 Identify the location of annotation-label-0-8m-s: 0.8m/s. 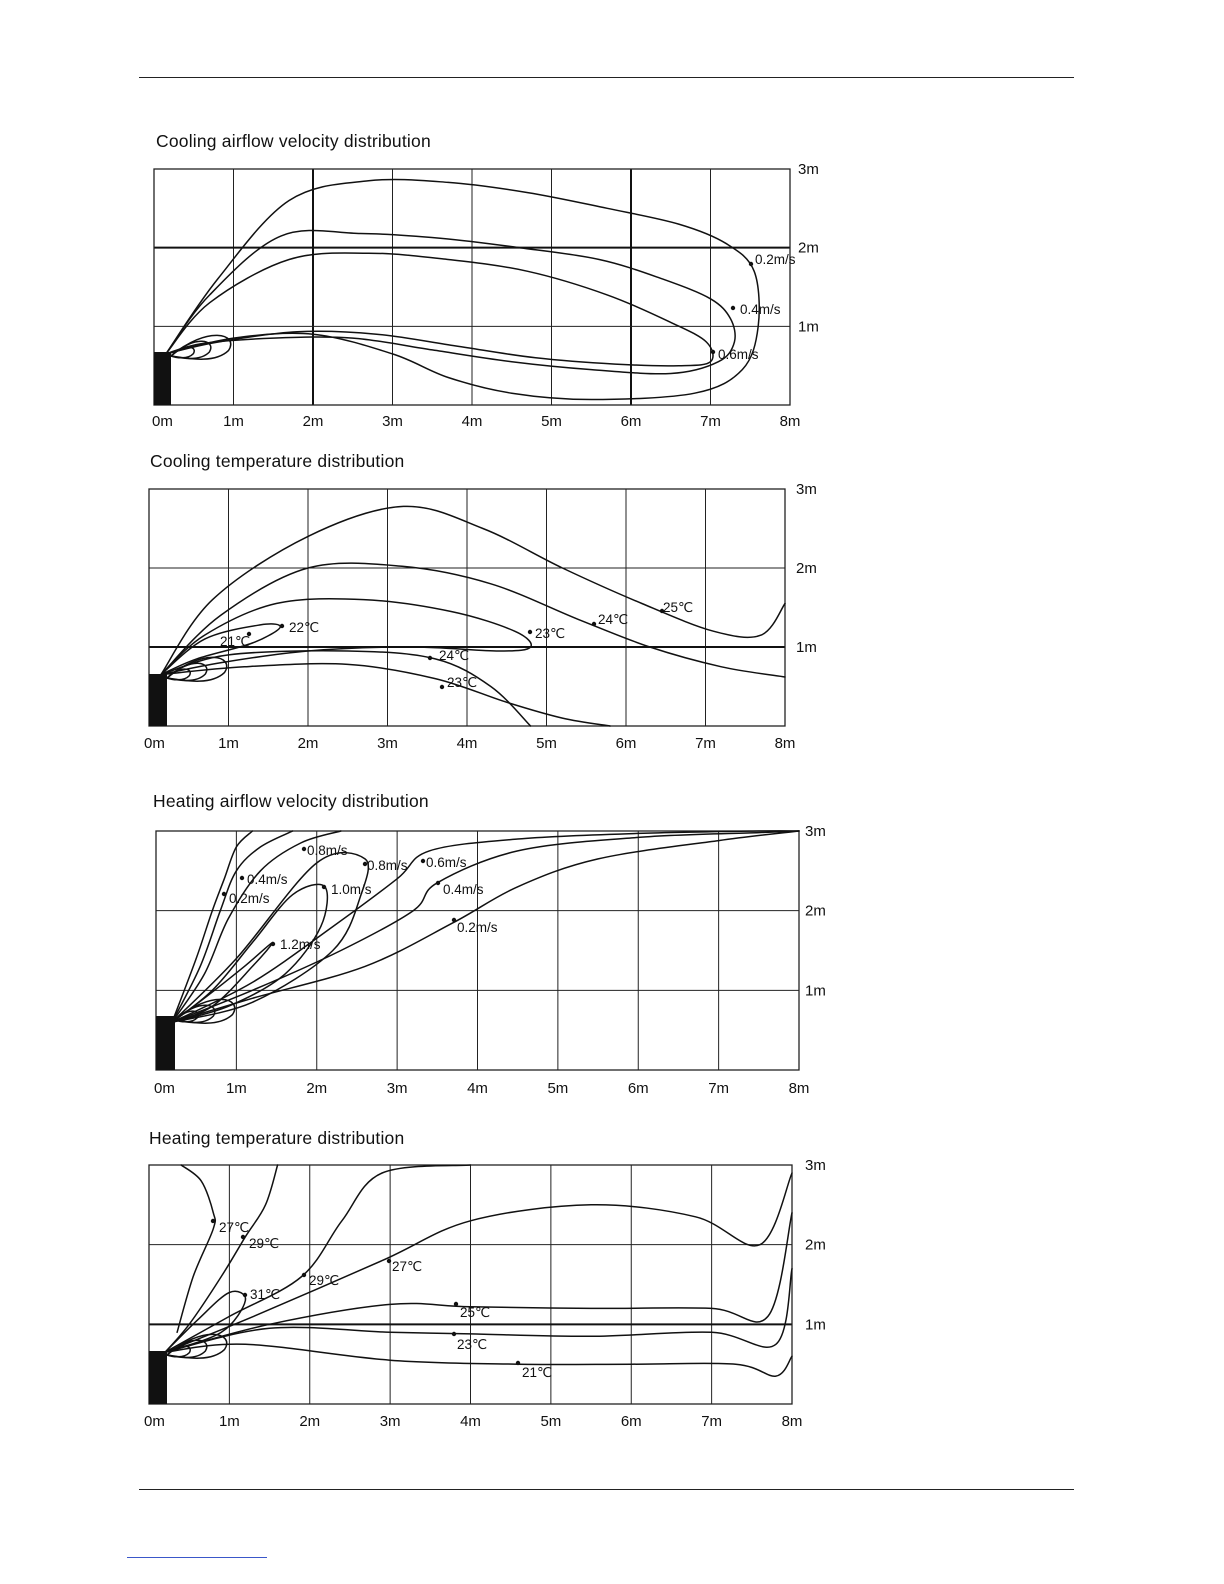
(387, 865).